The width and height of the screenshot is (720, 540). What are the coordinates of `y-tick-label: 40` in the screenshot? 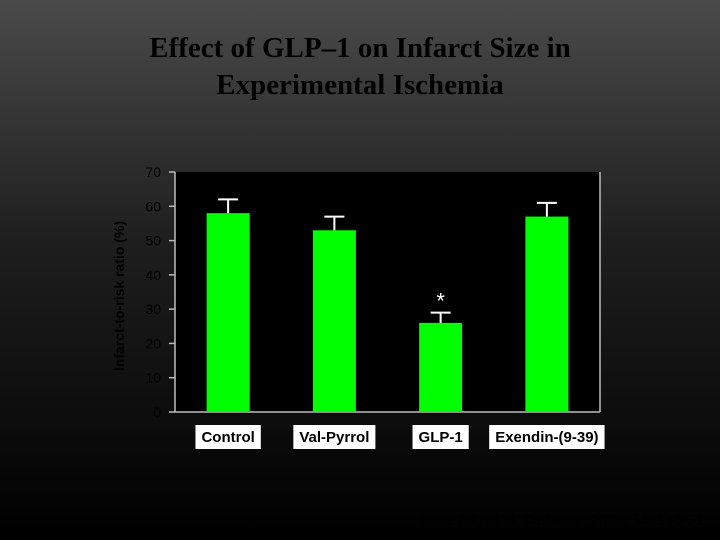 It's located at (153, 275).